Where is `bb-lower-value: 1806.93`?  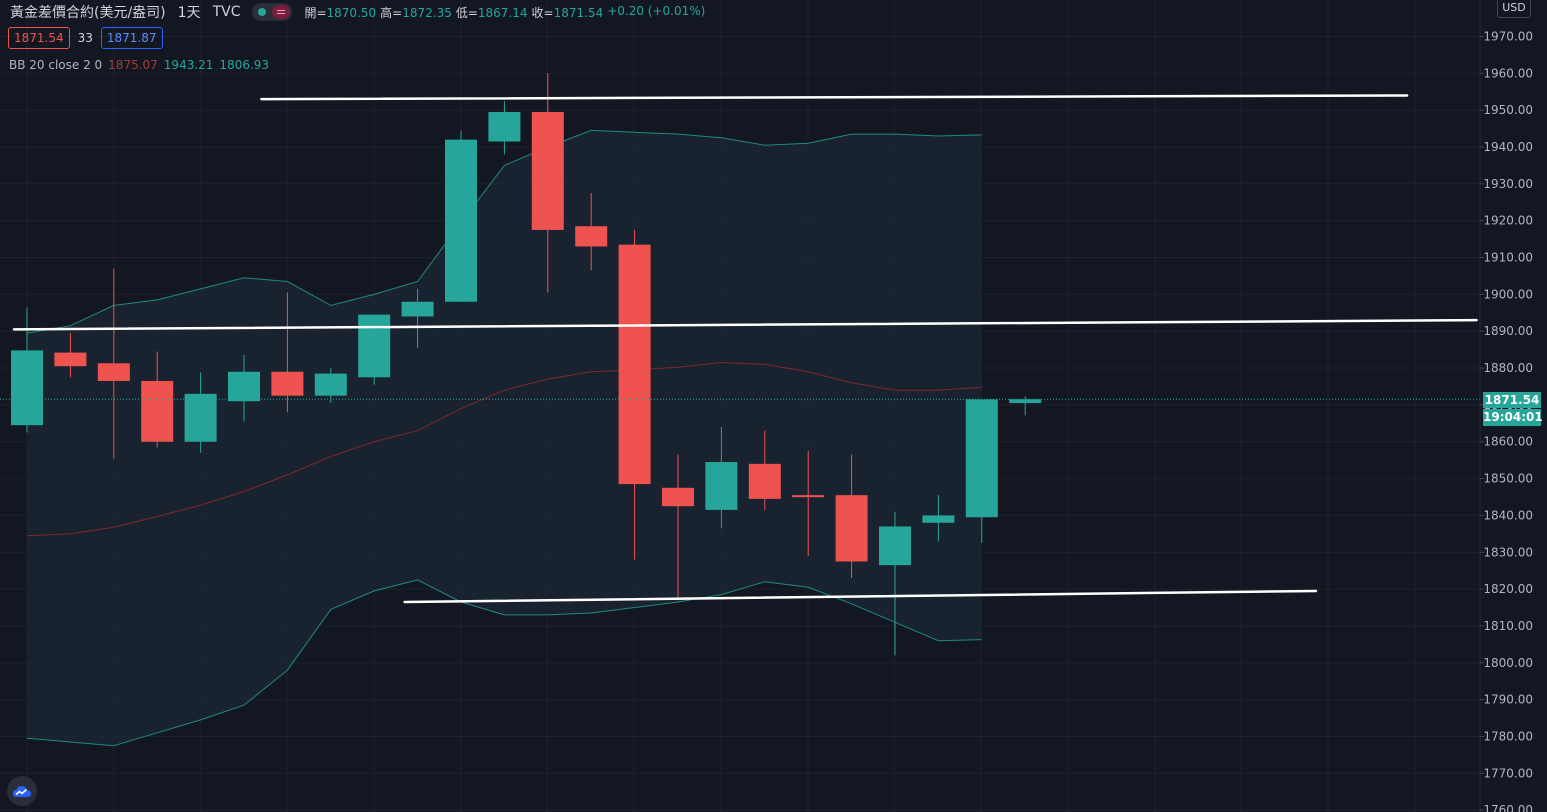
bb-lower-value: 1806.93 is located at coordinates (244, 65).